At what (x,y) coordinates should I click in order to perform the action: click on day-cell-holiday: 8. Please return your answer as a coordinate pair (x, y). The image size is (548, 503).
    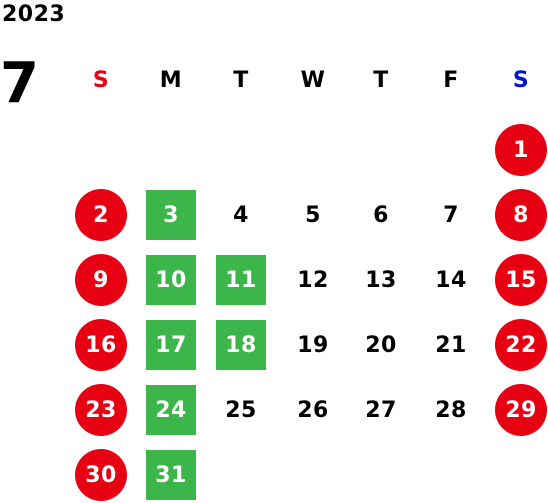
    Looking at the image, I should click on (521, 215).